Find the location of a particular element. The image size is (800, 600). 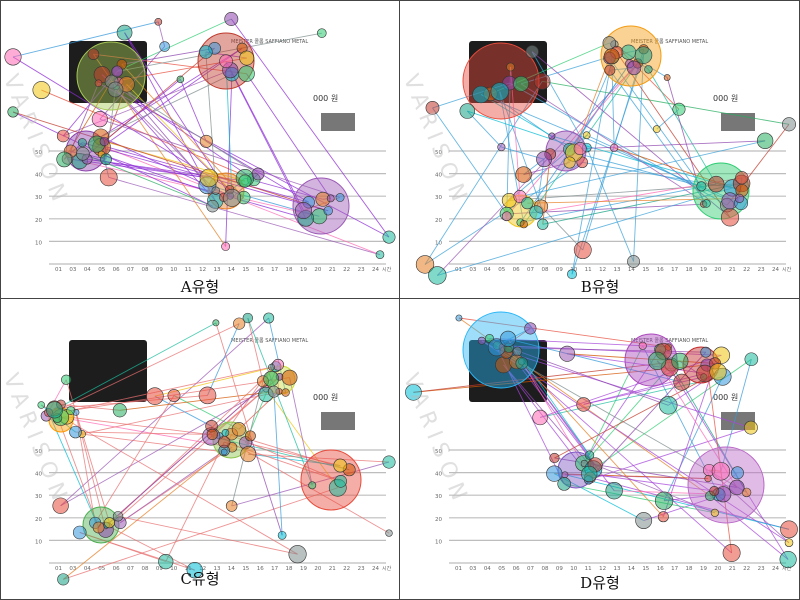

y-tick-label: 10 is located at coordinates (38, 243).